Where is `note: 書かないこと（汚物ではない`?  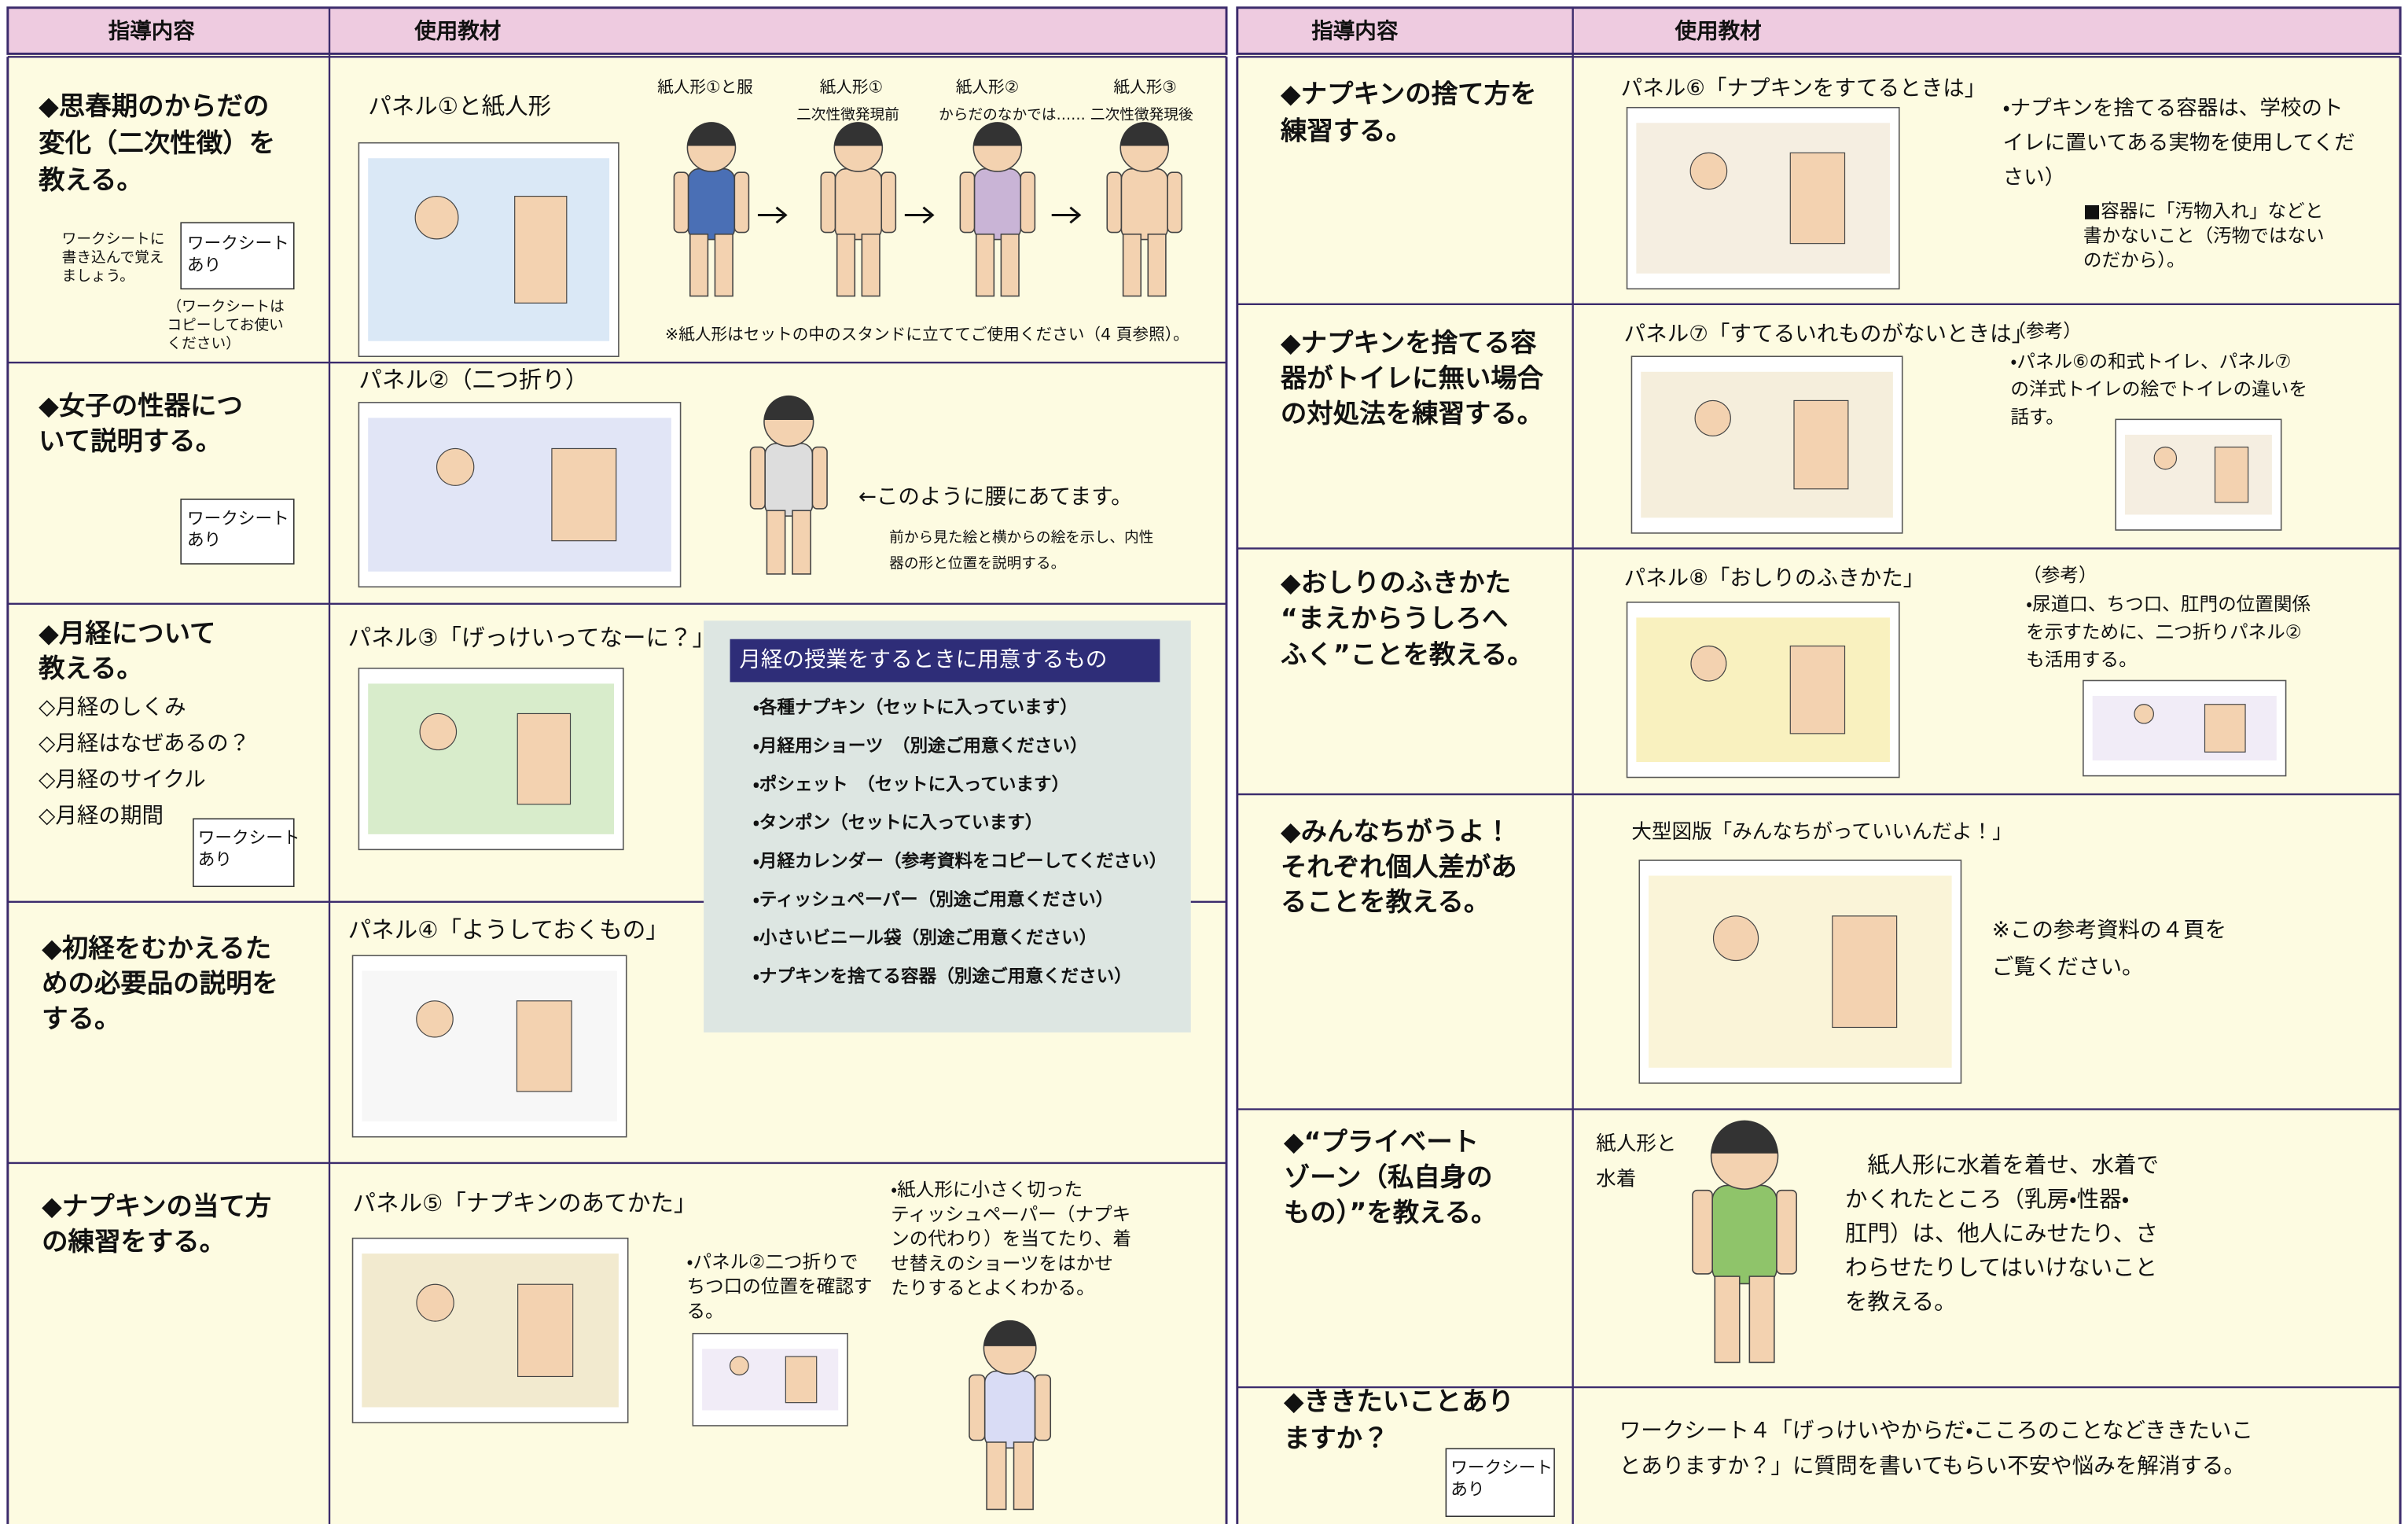 note: 書かないこと（汚物ではない is located at coordinates (2204, 235).